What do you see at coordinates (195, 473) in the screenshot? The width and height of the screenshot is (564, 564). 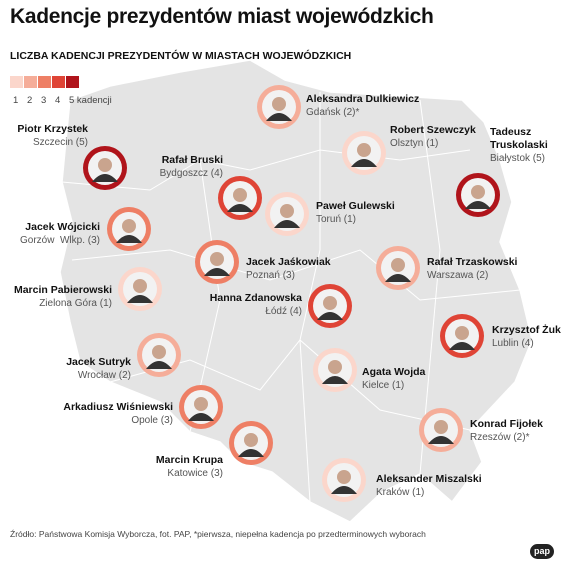 I see `city: Katowice (3)` at bounding box center [195, 473].